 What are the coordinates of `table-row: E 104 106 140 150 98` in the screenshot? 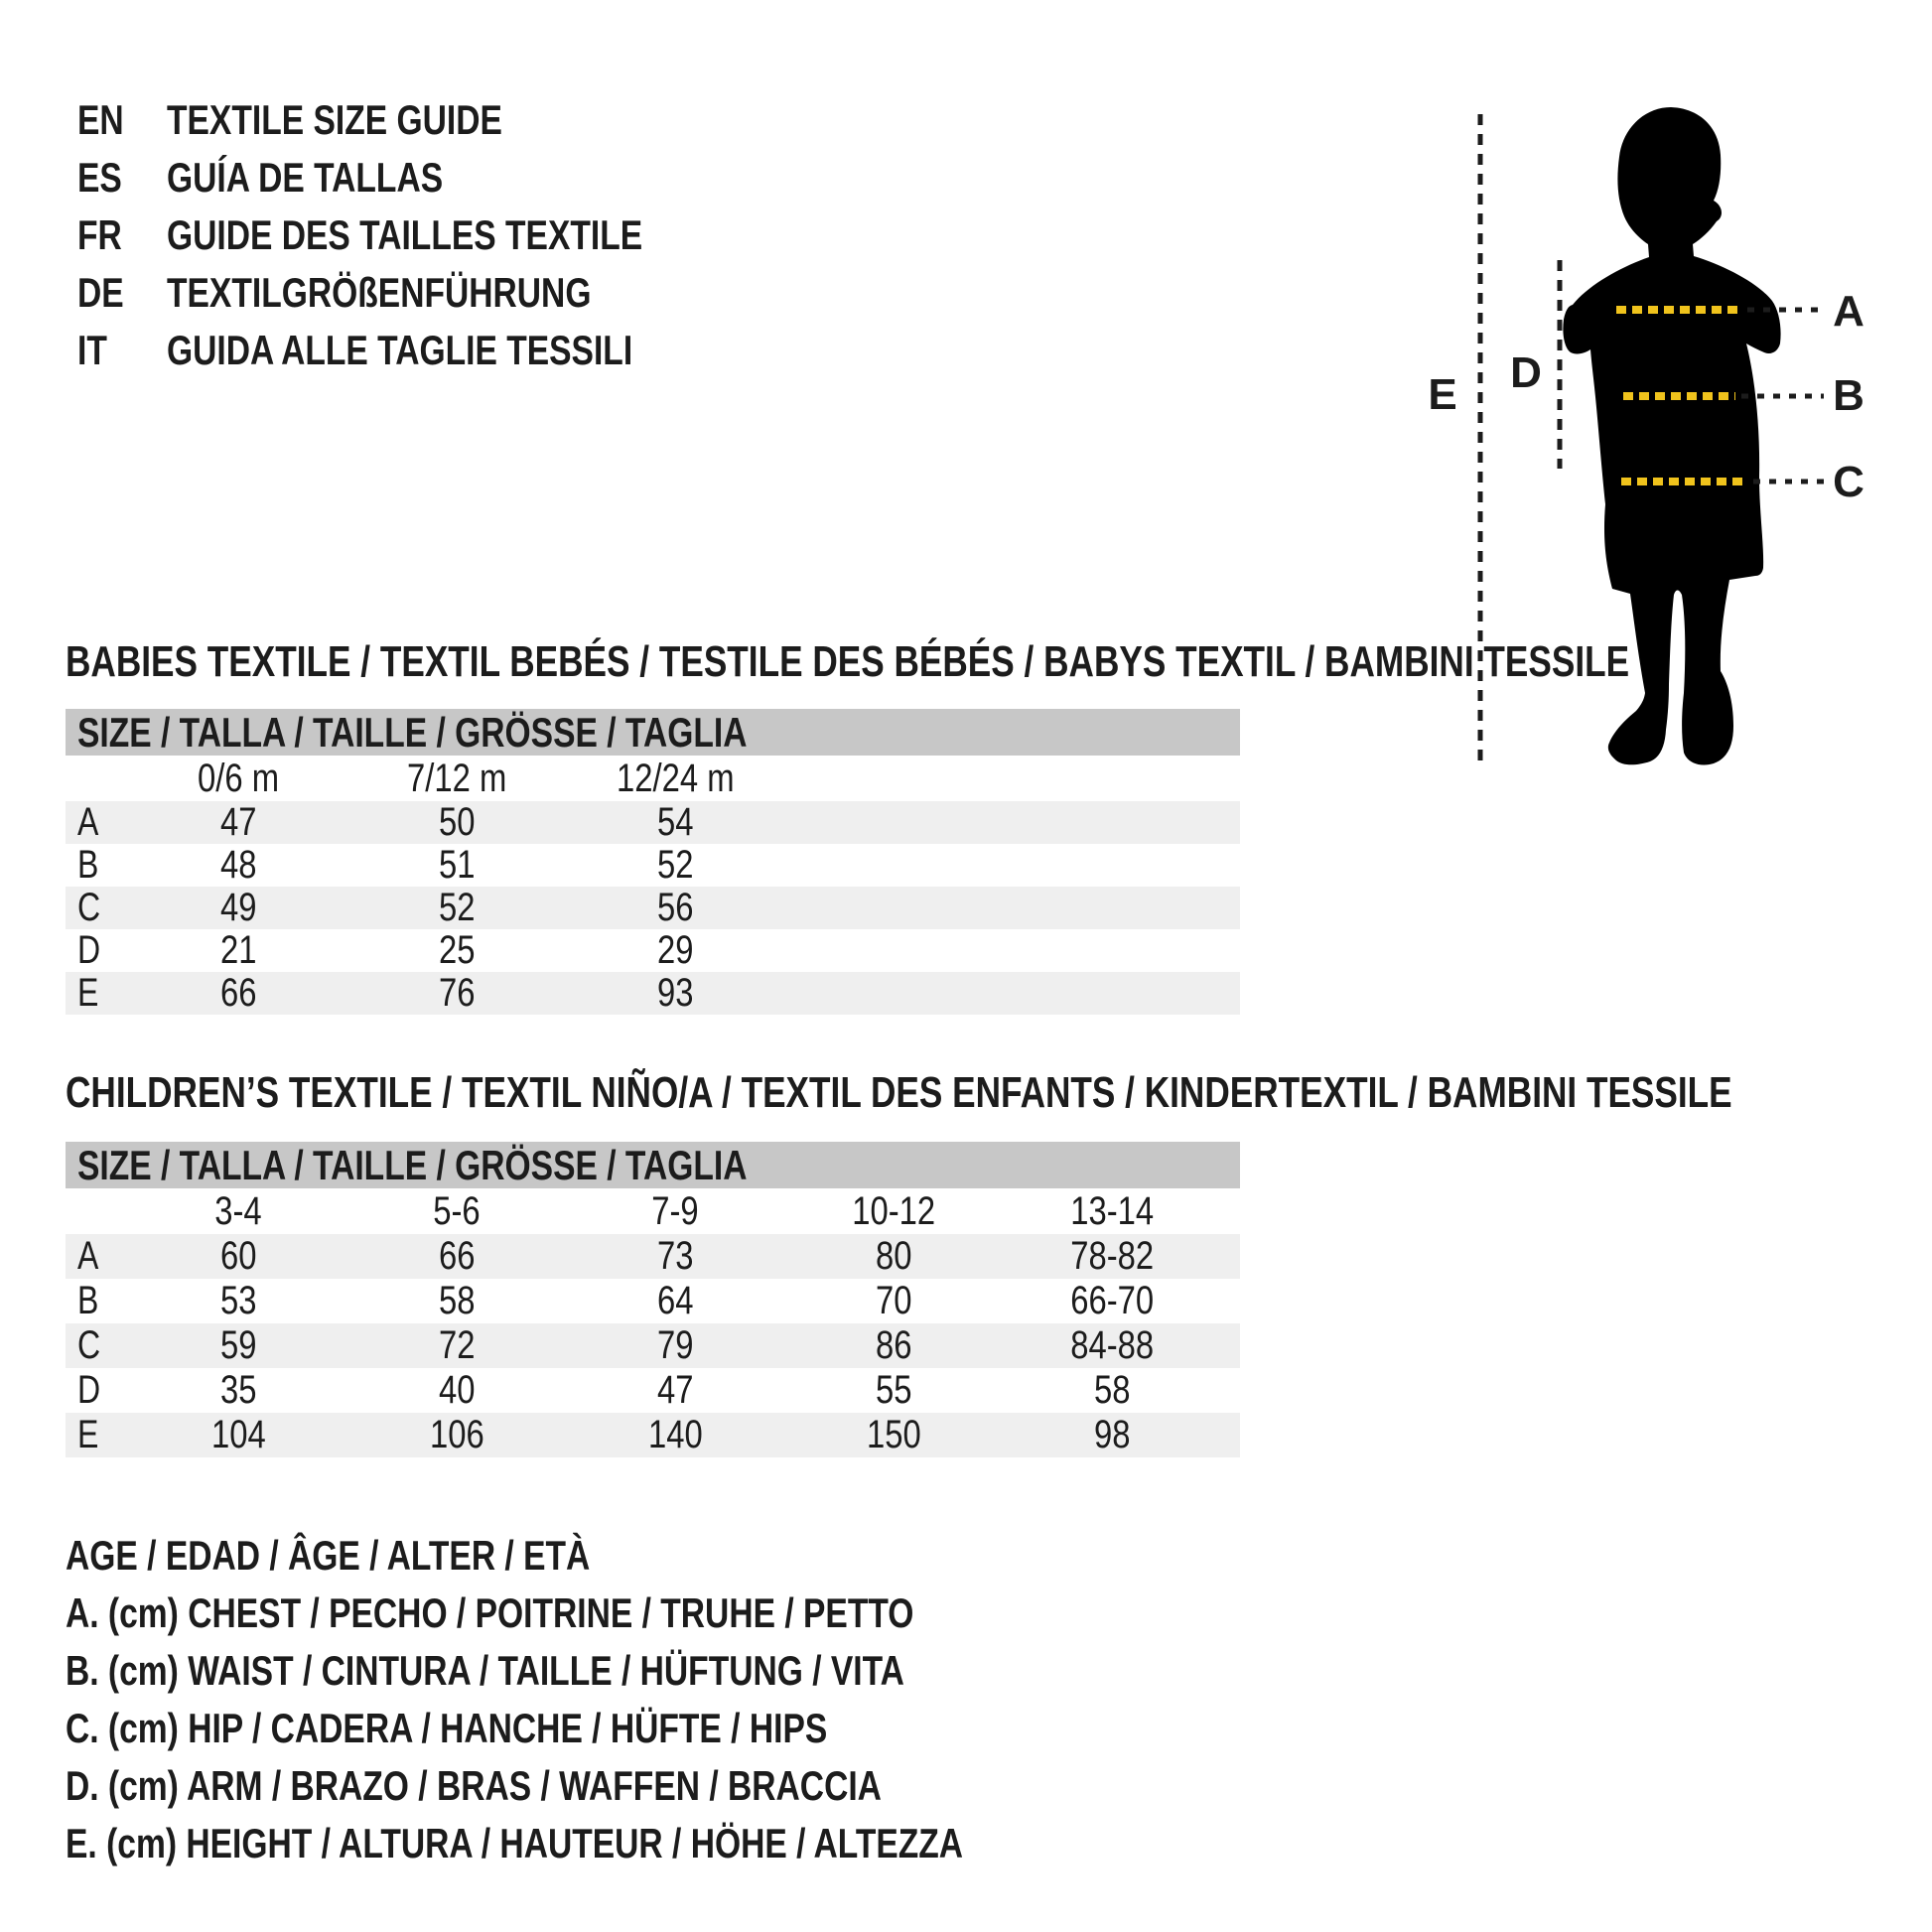 It's located at (653, 1435).